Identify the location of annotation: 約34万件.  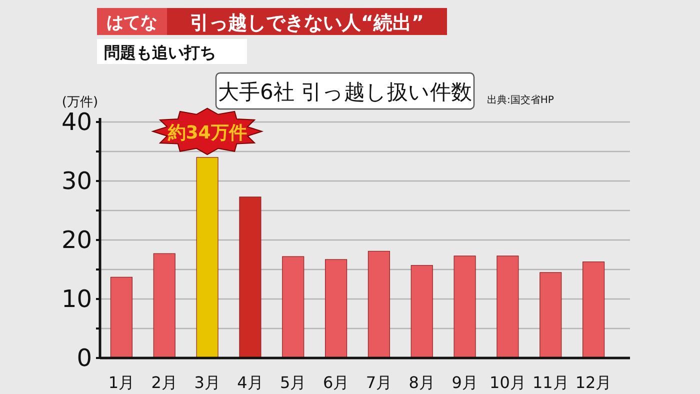
(206, 133).